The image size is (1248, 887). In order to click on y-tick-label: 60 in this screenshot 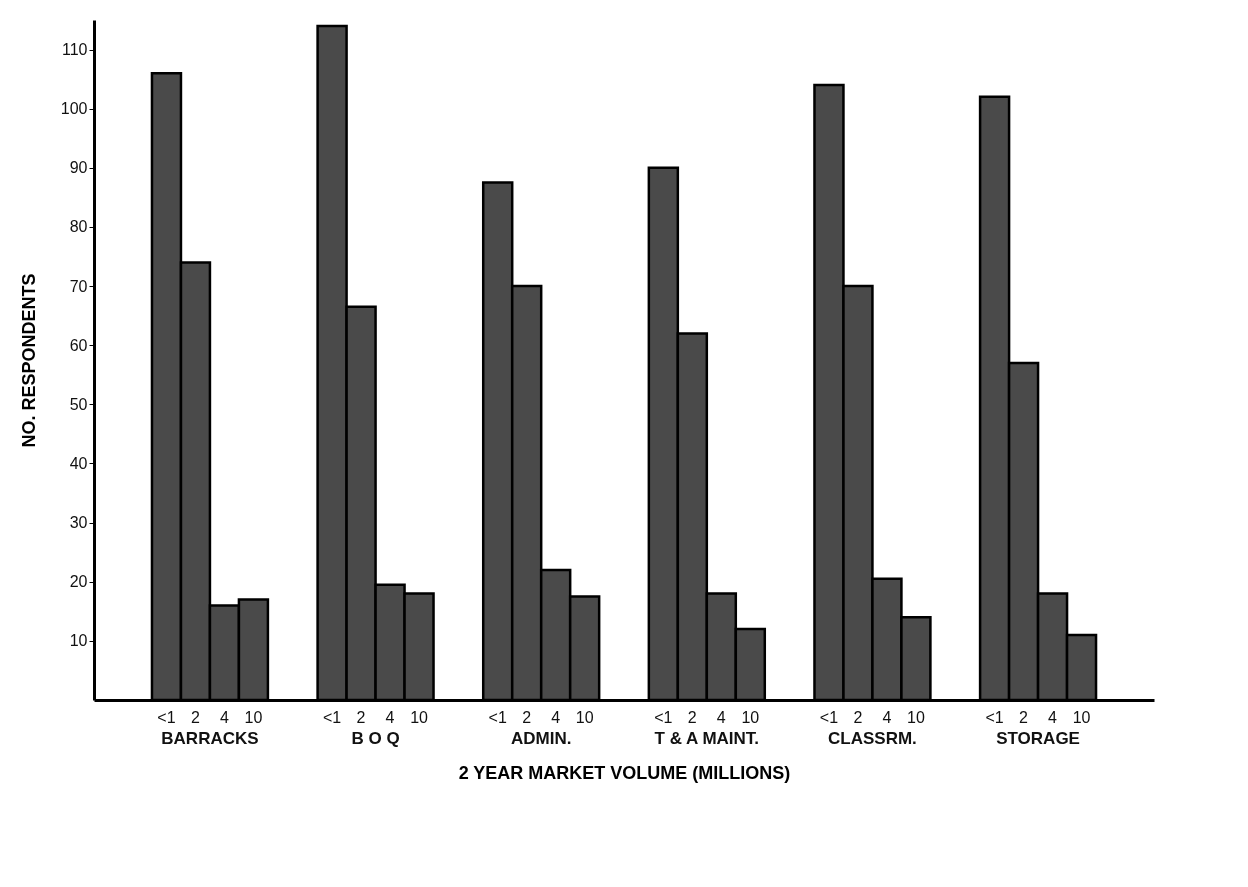, I will do `click(78, 345)`.